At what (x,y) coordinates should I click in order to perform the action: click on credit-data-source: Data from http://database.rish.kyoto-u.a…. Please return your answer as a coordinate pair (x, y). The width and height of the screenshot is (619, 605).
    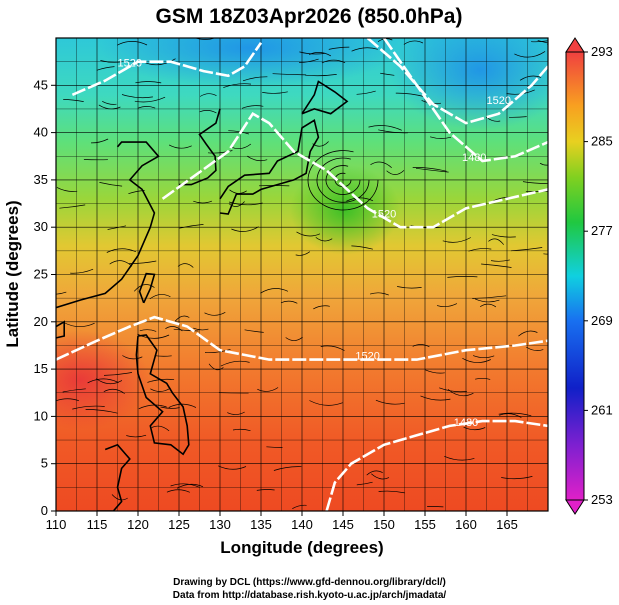
    Looking at the image, I should click on (309, 595).